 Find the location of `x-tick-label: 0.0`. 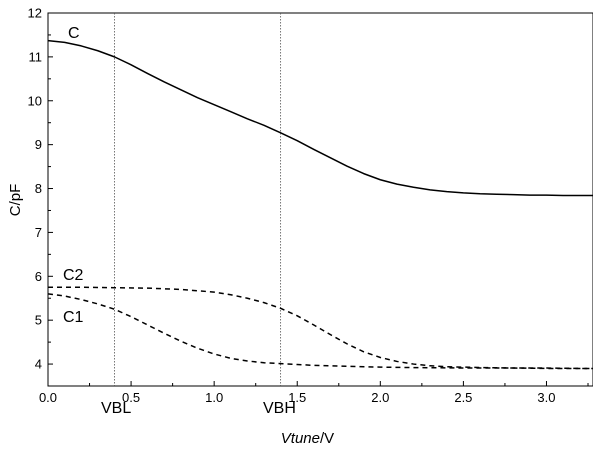

x-tick-label: 0.0 is located at coordinates (48, 397).